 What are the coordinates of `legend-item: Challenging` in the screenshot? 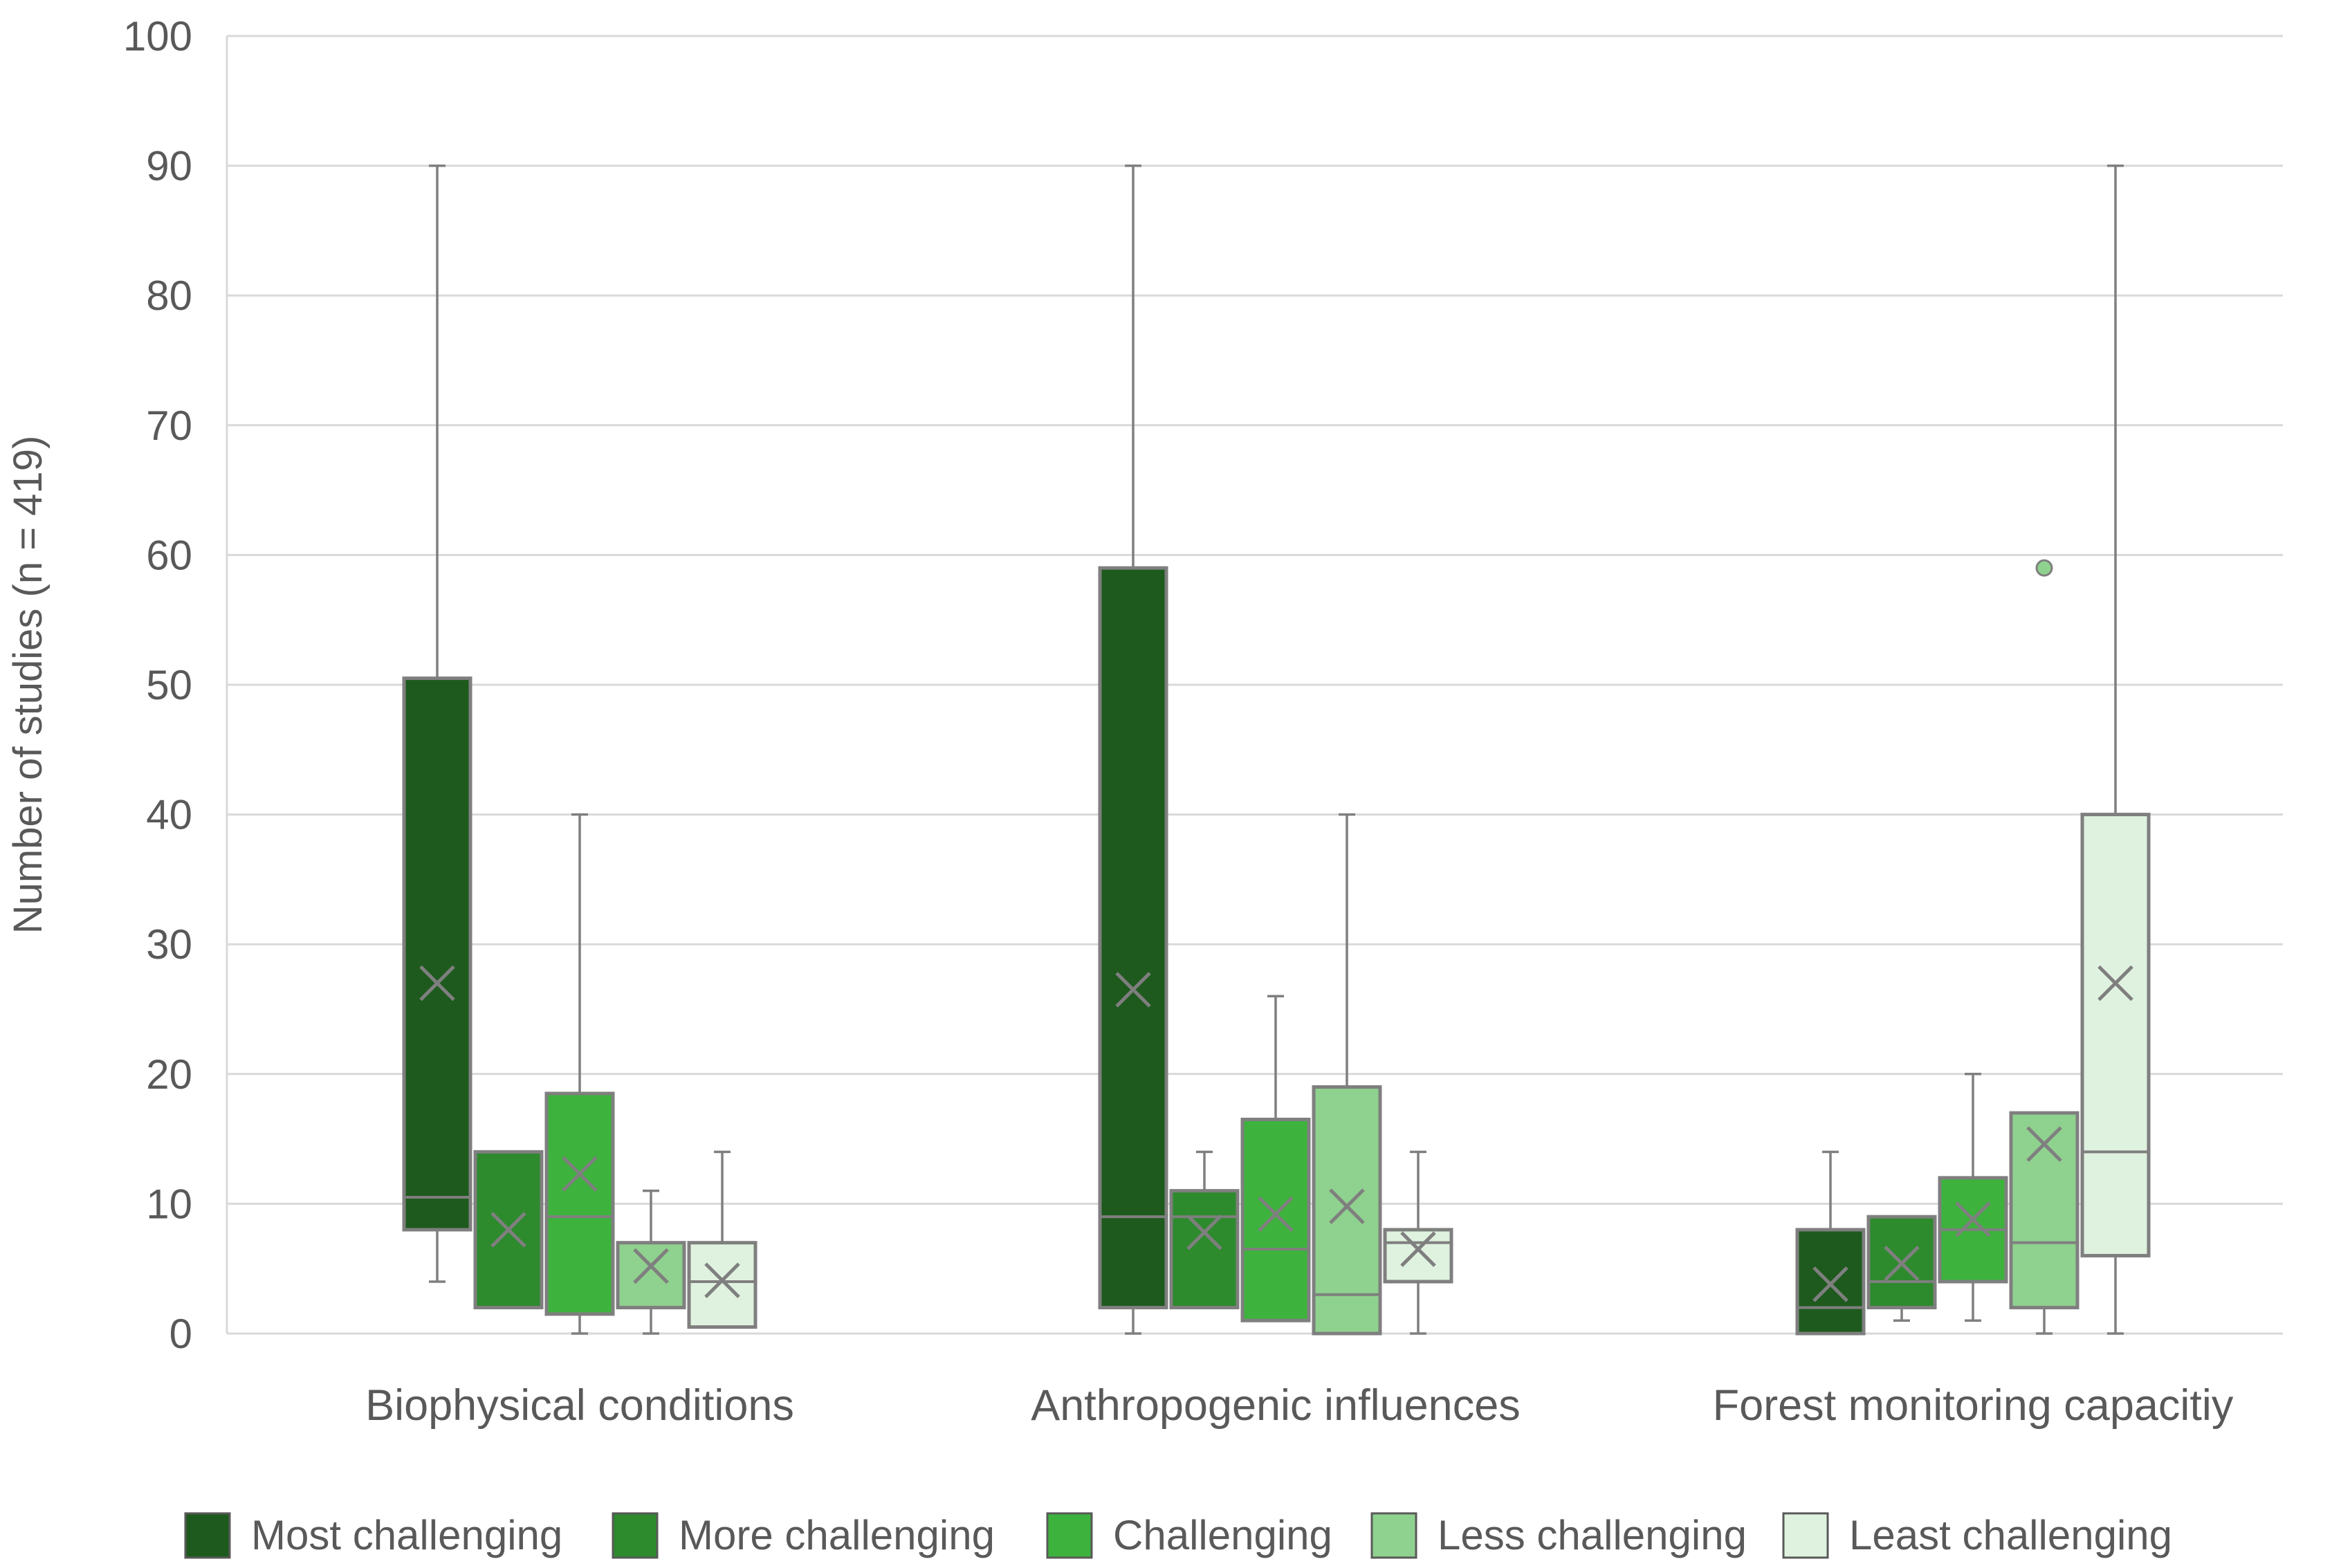 It's located at (1189, 1535).